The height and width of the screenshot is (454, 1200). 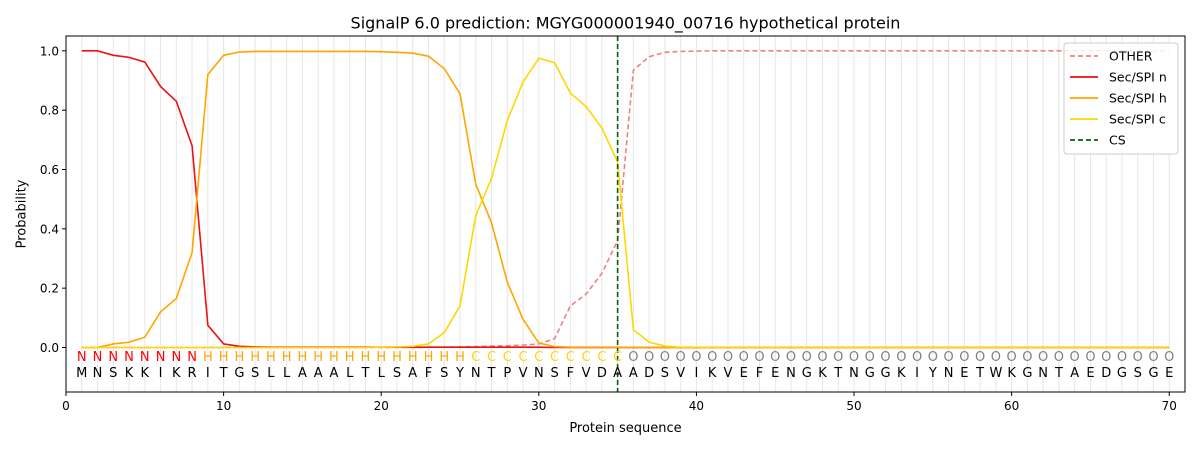 I want to click on residue-letter: W, so click(x=995, y=373).